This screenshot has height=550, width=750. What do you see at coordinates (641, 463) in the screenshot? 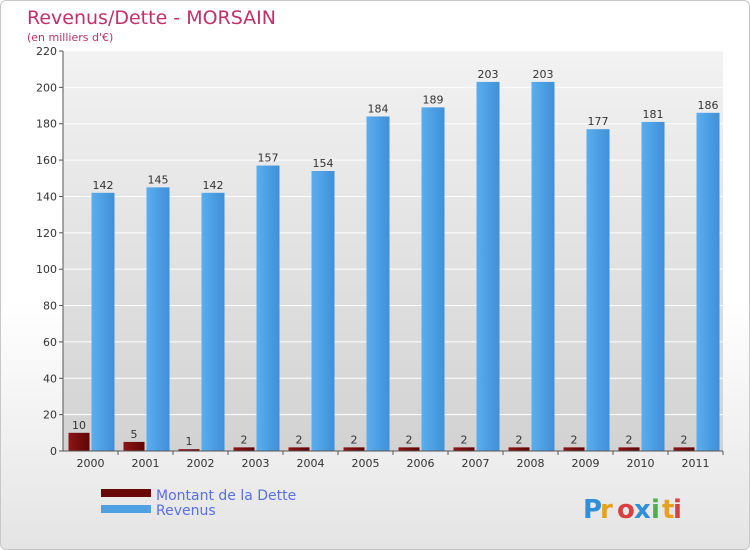
I see `x-tick-label: 2010` at bounding box center [641, 463].